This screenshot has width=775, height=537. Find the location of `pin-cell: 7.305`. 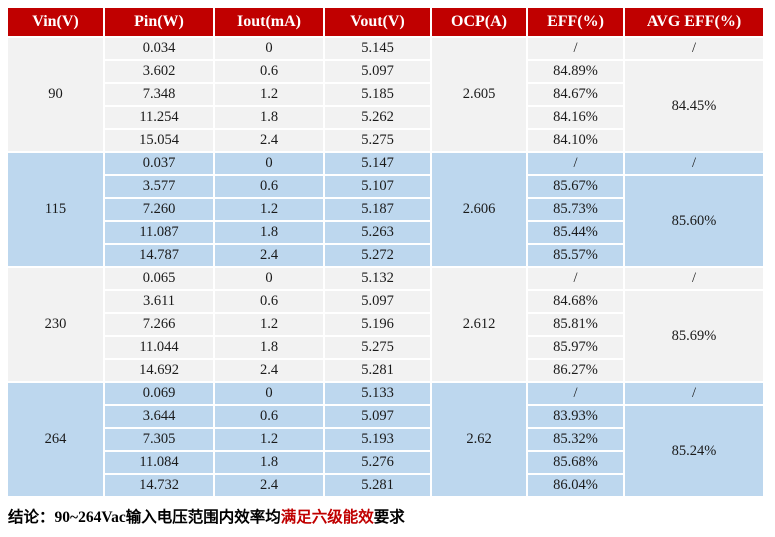

pin-cell: 7.305 is located at coordinates (159, 439).